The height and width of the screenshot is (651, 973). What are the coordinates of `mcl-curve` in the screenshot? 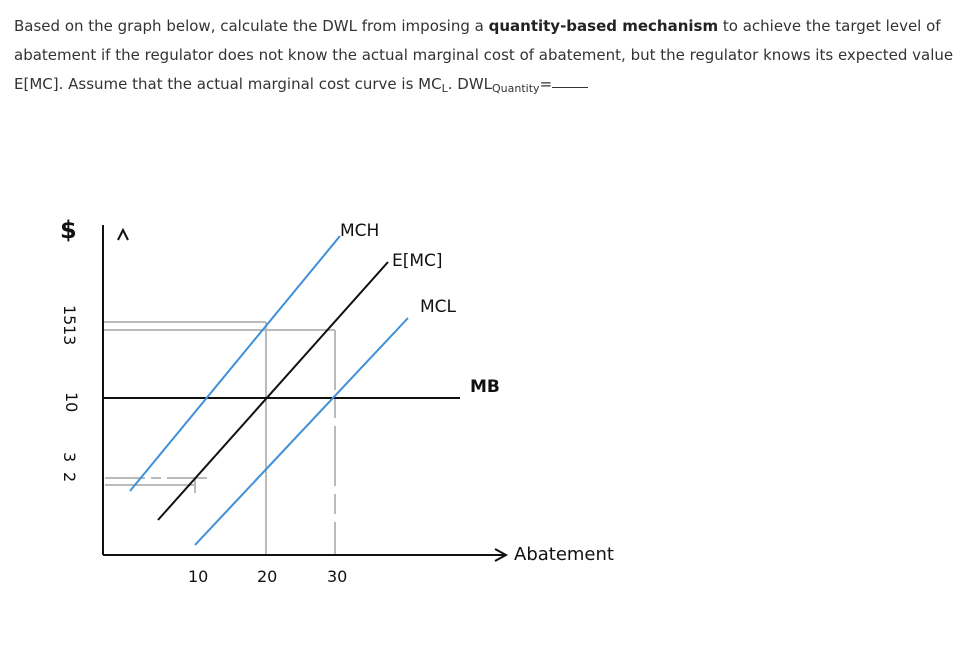 It's located at (301, 431).